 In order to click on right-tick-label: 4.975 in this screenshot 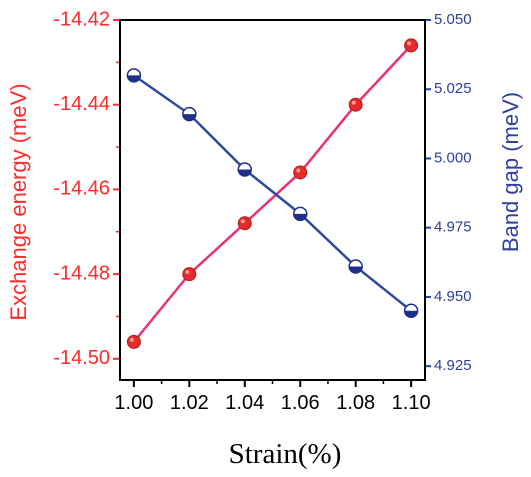, I will do `click(453, 227)`.